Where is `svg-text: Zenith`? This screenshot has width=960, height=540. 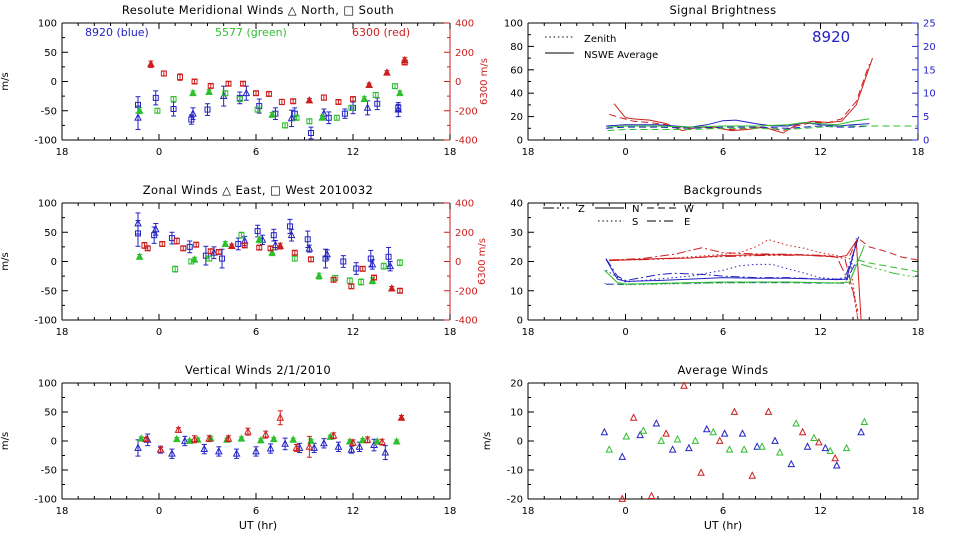
svg-text: Zenith is located at coordinates (600, 39).